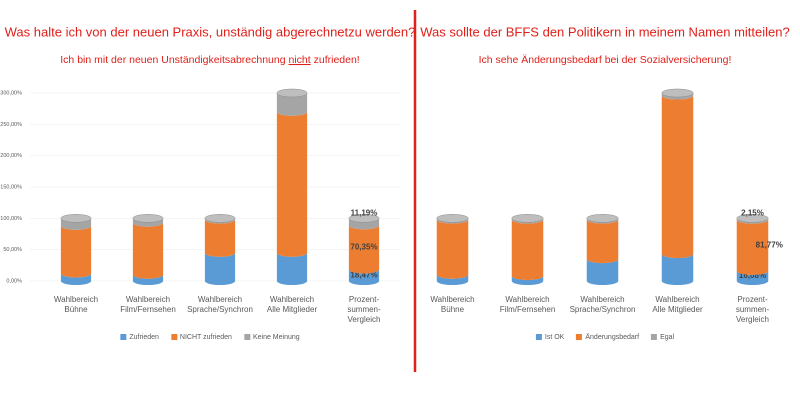 Image resolution: width=800 pixels, height=400 pixels. I want to click on legend: Zufrieden NICHT zufrieden Keine Meinung, so click(210, 337).